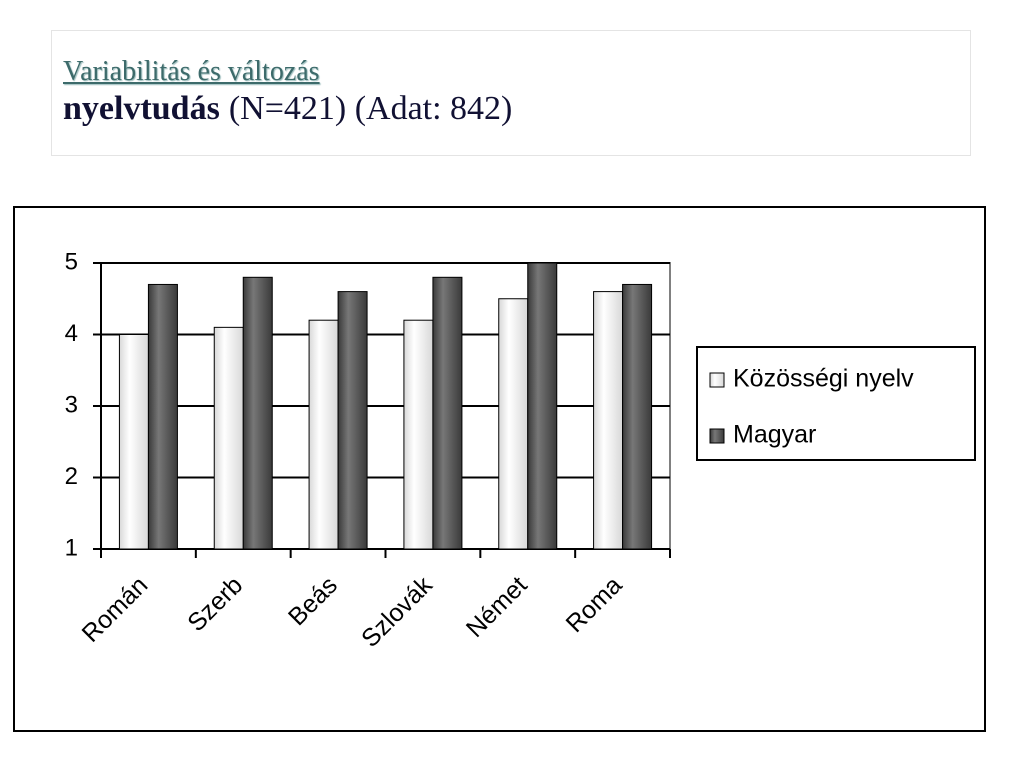 The height and width of the screenshot is (768, 1024). What do you see at coordinates (71, 333) in the screenshot?
I see `y-tick-label: 4` at bounding box center [71, 333].